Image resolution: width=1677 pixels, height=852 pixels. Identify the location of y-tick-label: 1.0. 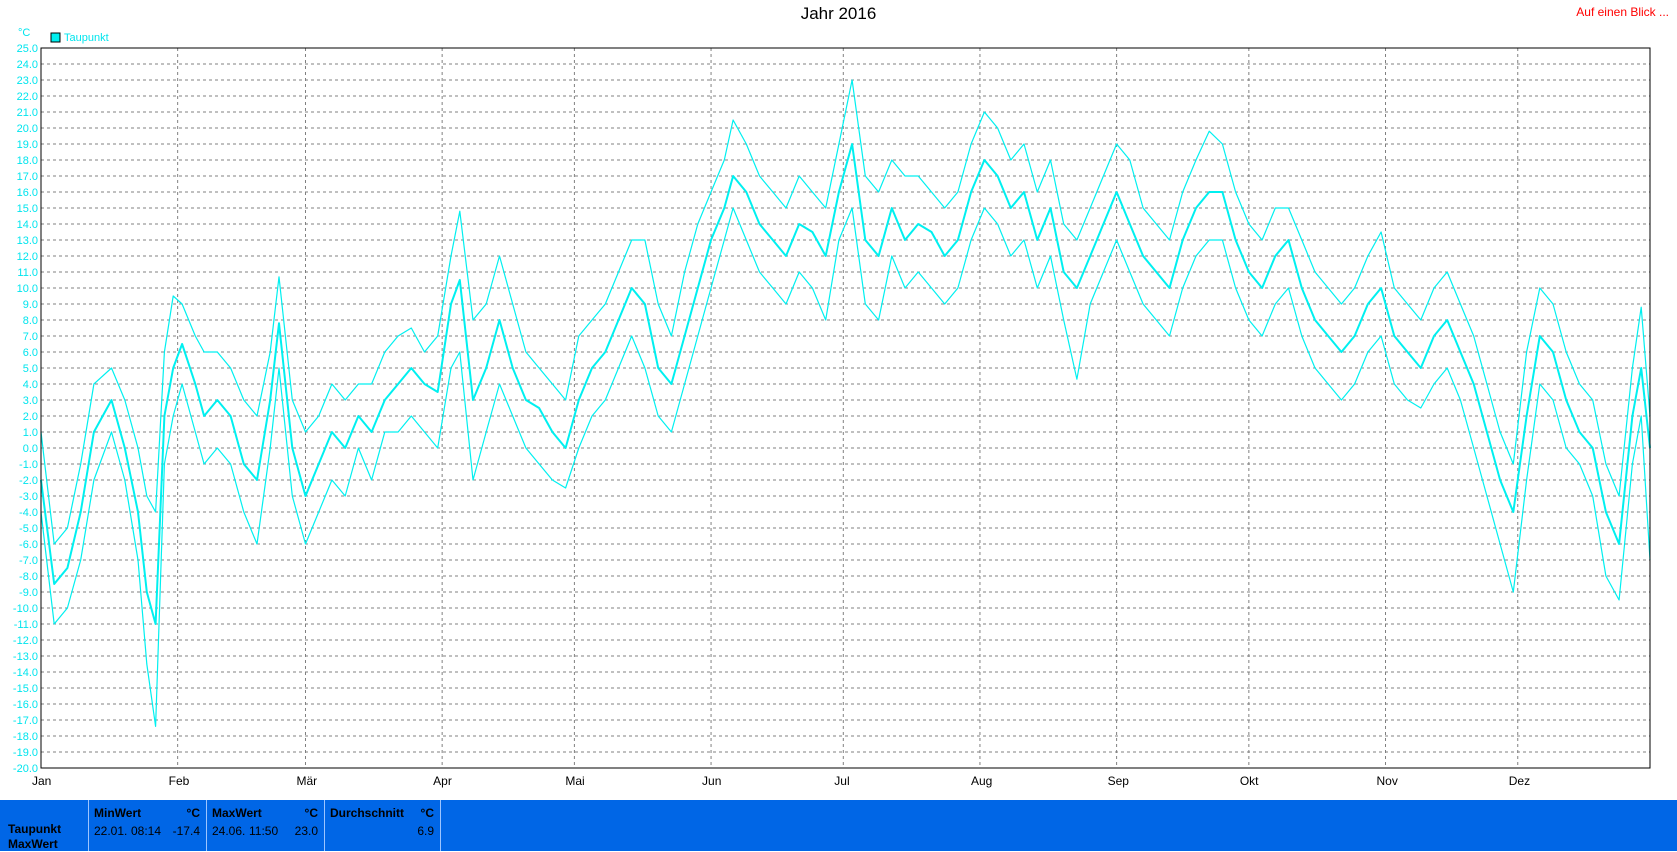
(30, 433).